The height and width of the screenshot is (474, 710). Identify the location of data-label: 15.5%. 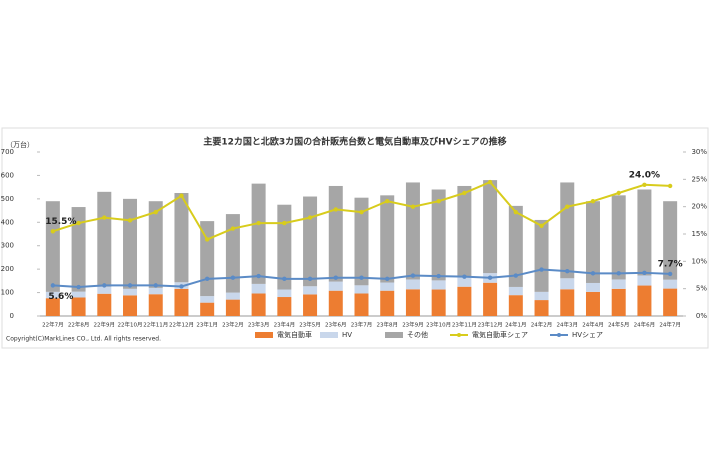
(60, 222).